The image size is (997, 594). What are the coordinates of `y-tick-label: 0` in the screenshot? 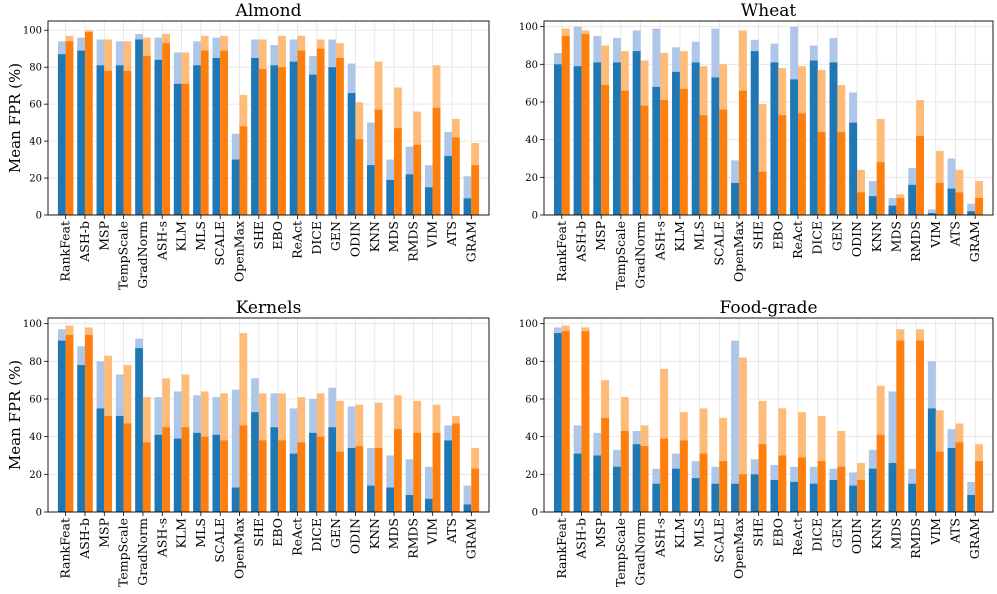 It's located at (39, 513).